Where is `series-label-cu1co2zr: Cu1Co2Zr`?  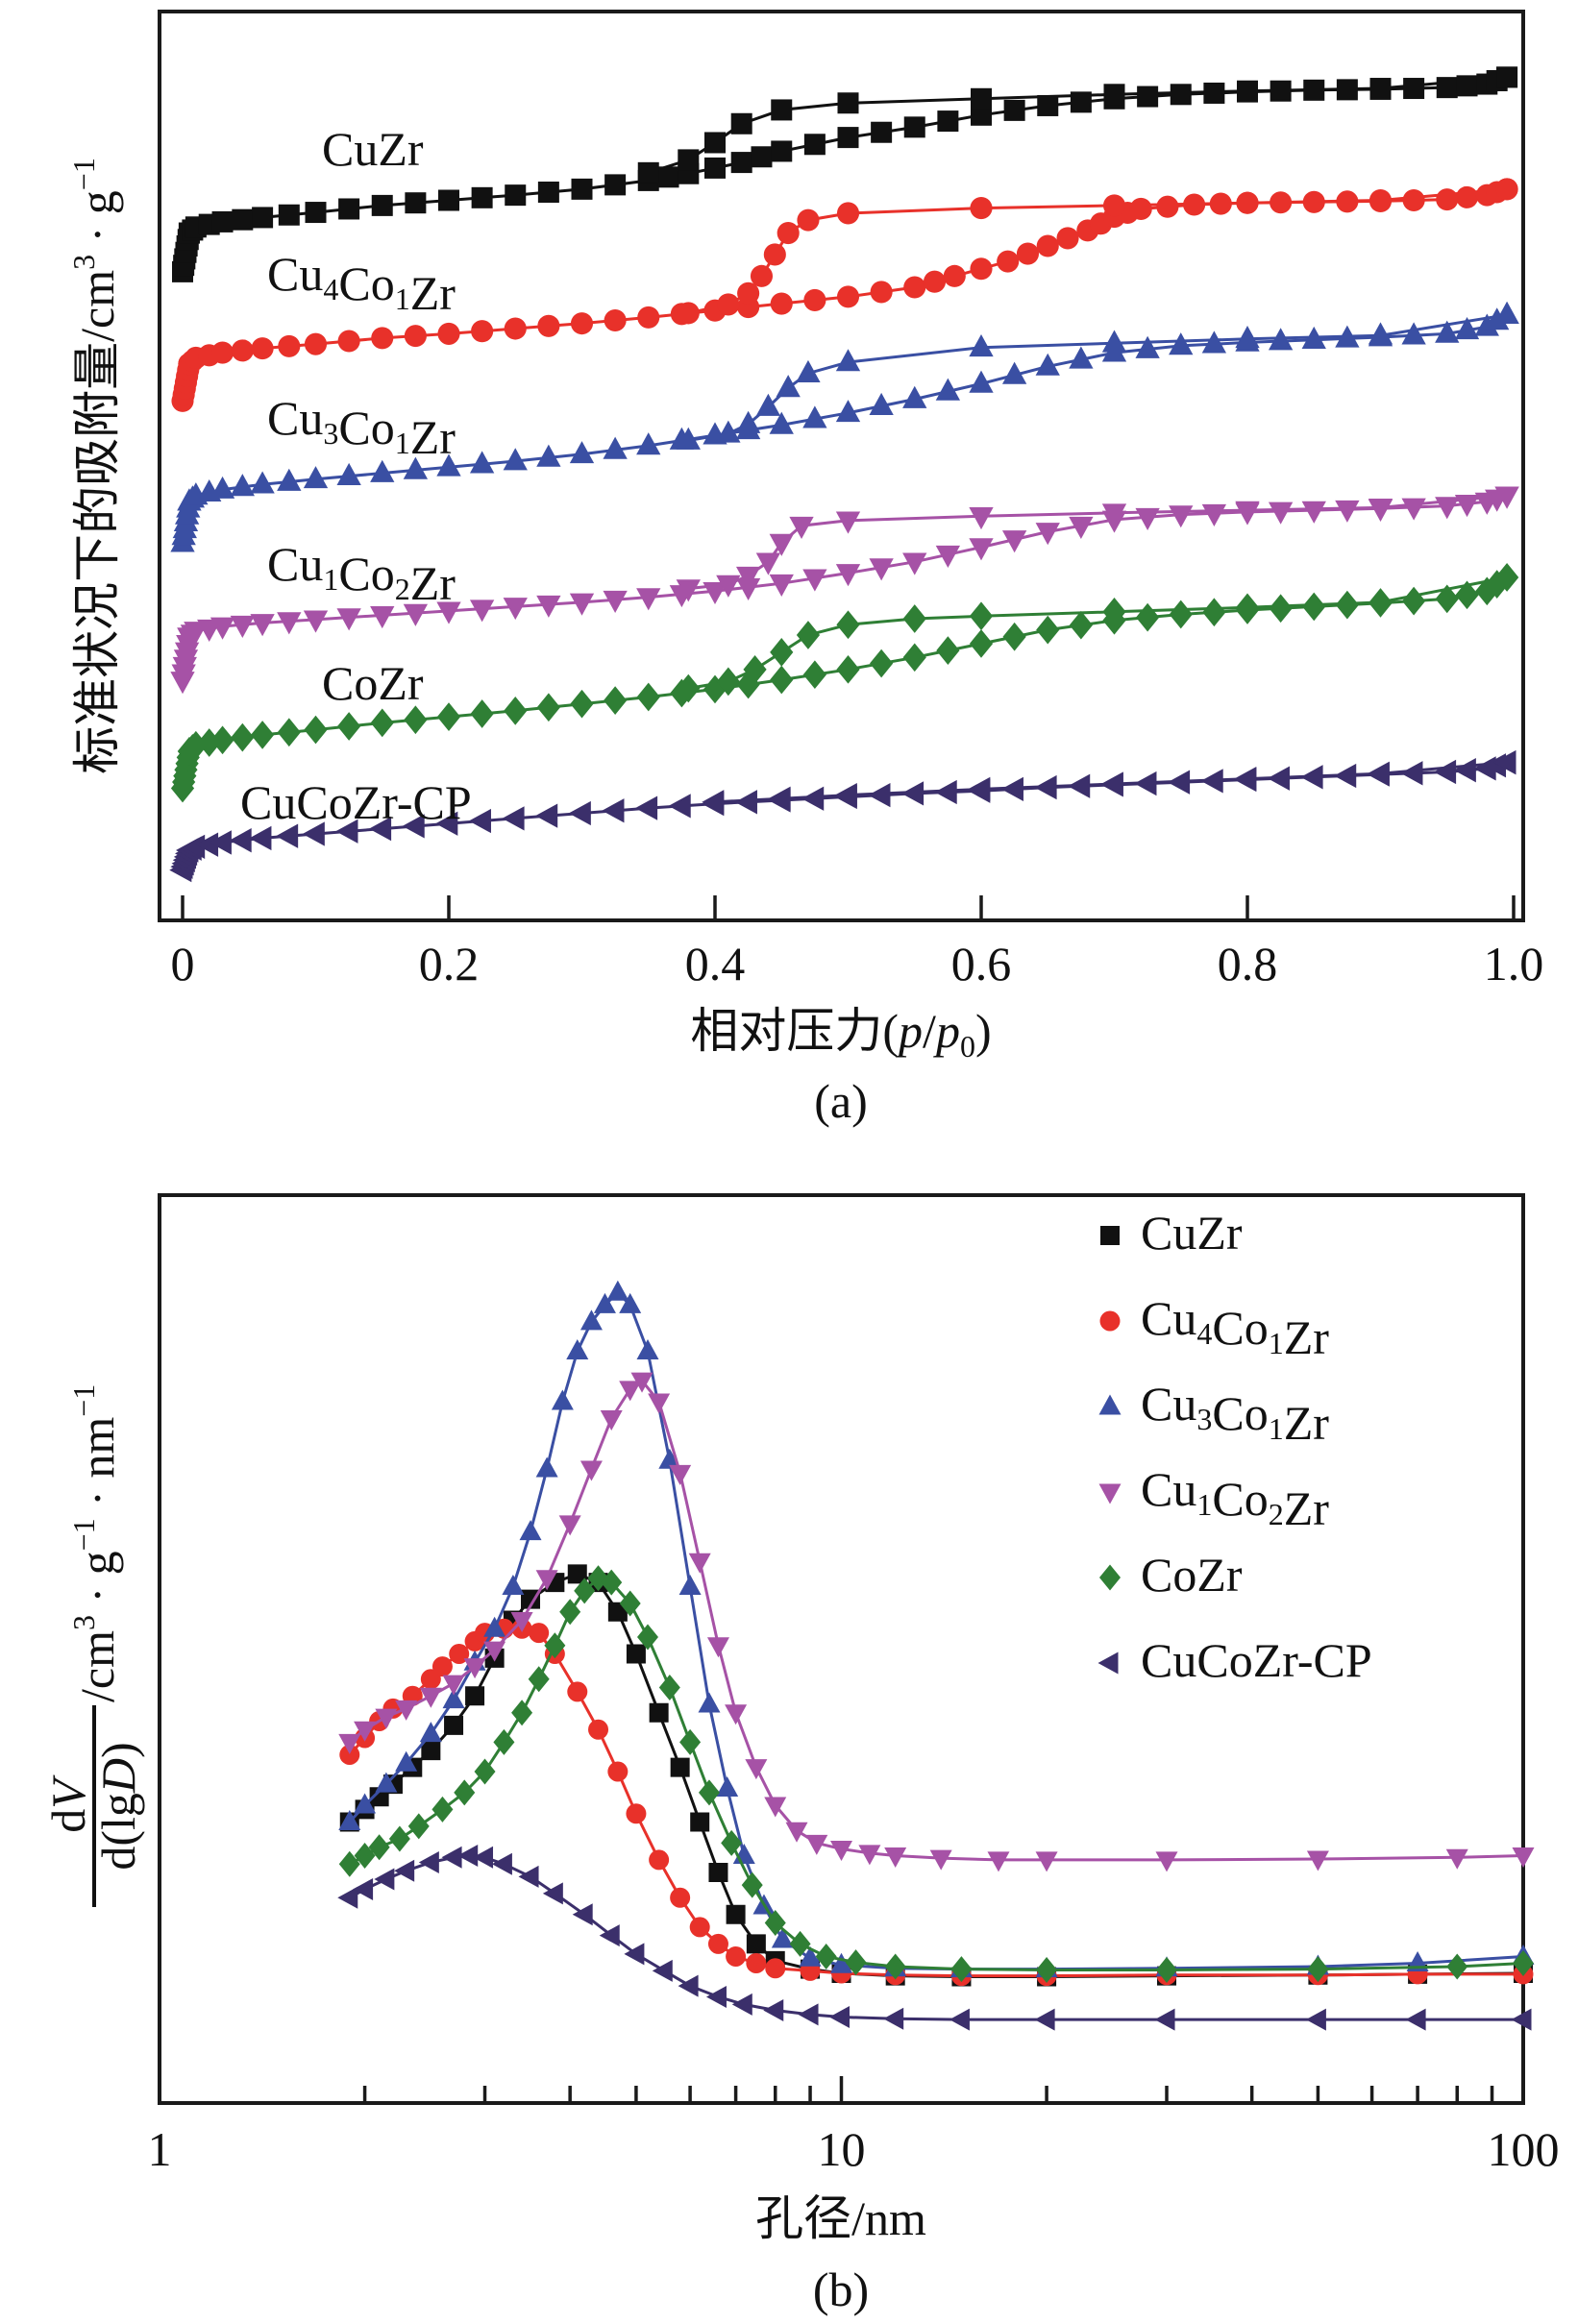
series-label-cu1co2zr: Cu1Co2Zr is located at coordinates (361, 573).